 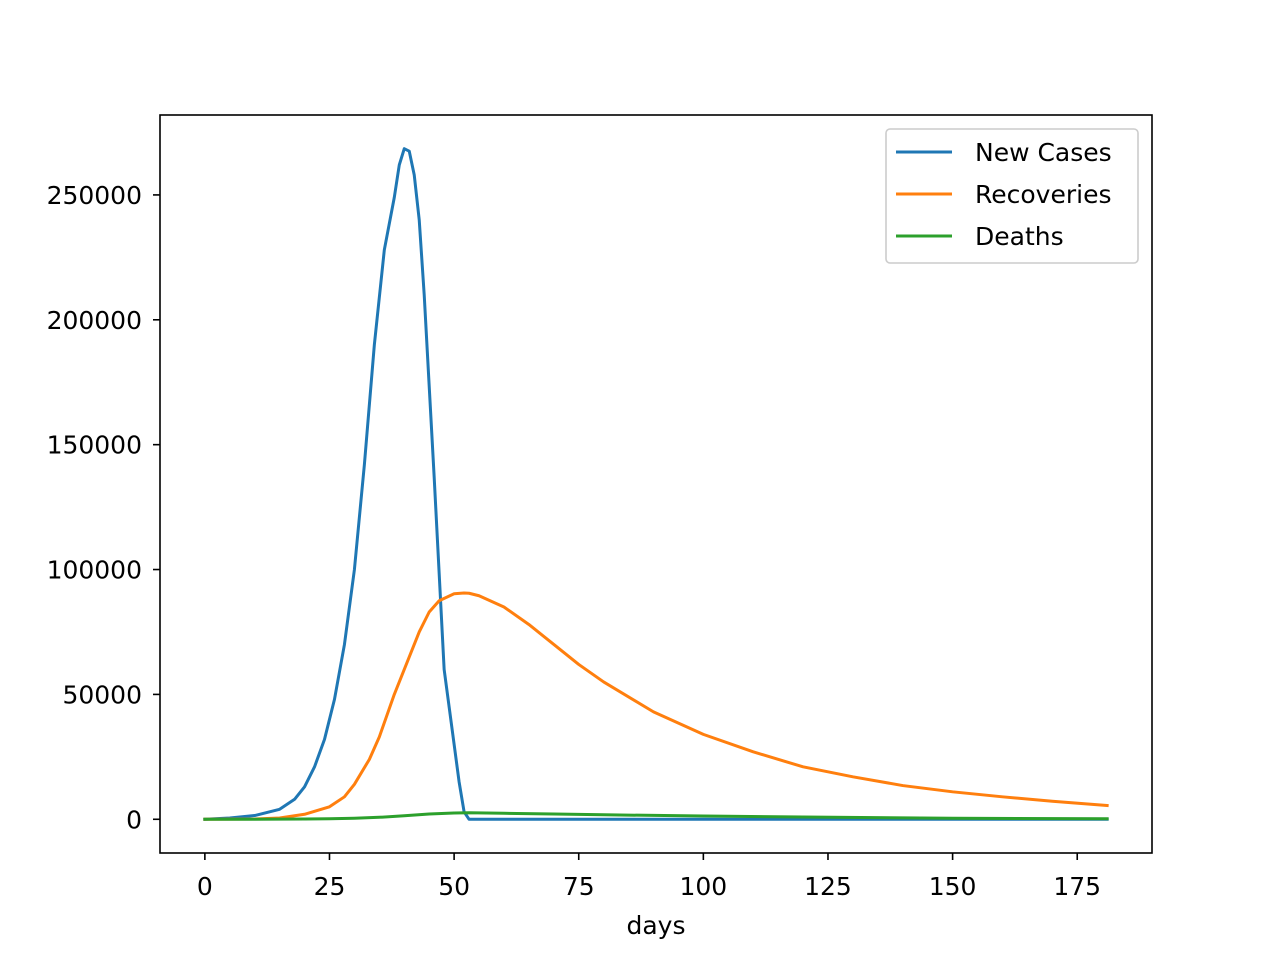 I want to click on x-axis-label: days, so click(x=655, y=925).